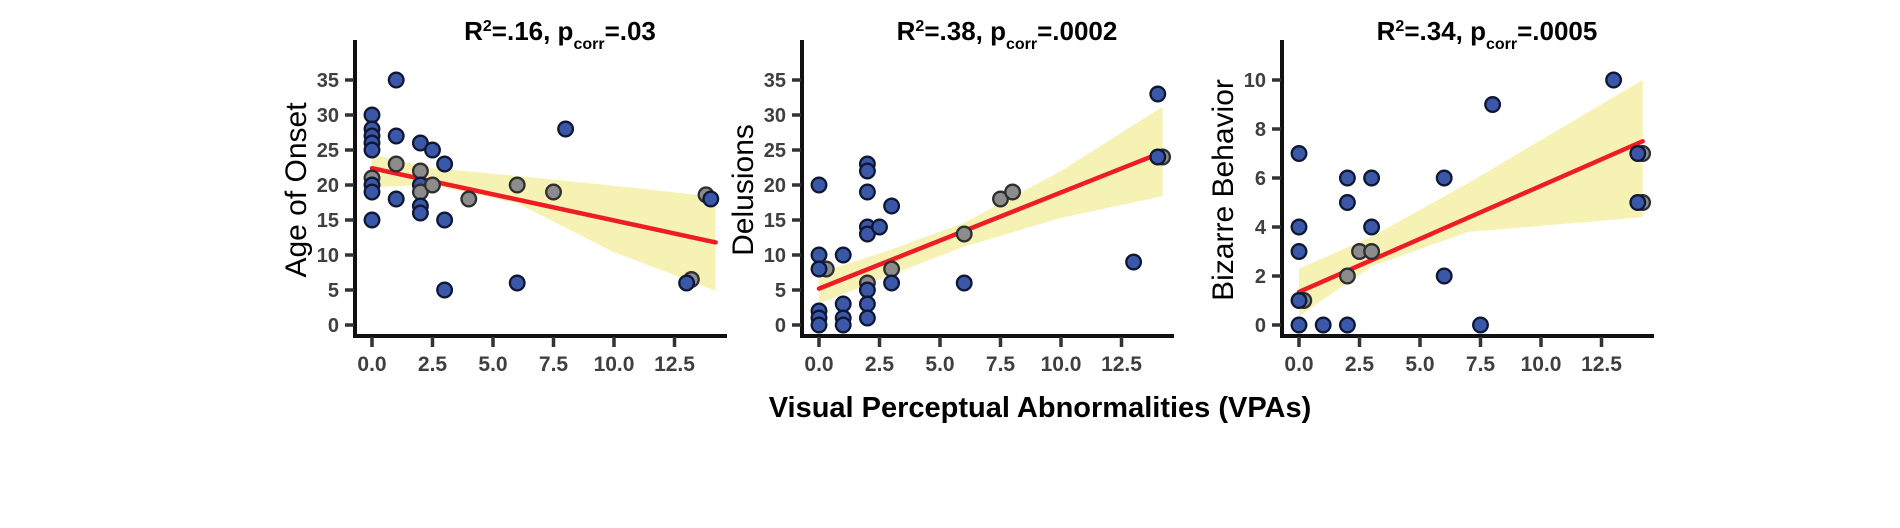 This screenshot has width=1900, height=528. I want to click on y-tick-label: 10, so click(328, 256).